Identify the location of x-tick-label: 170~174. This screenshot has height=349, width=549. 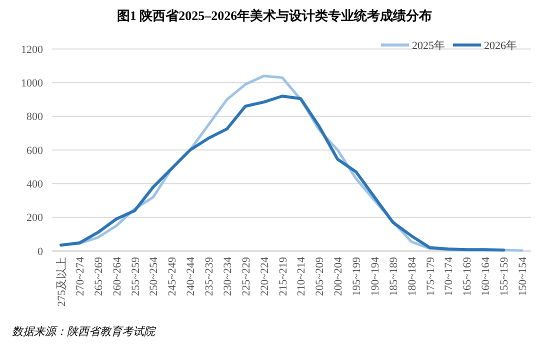
(449, 276).